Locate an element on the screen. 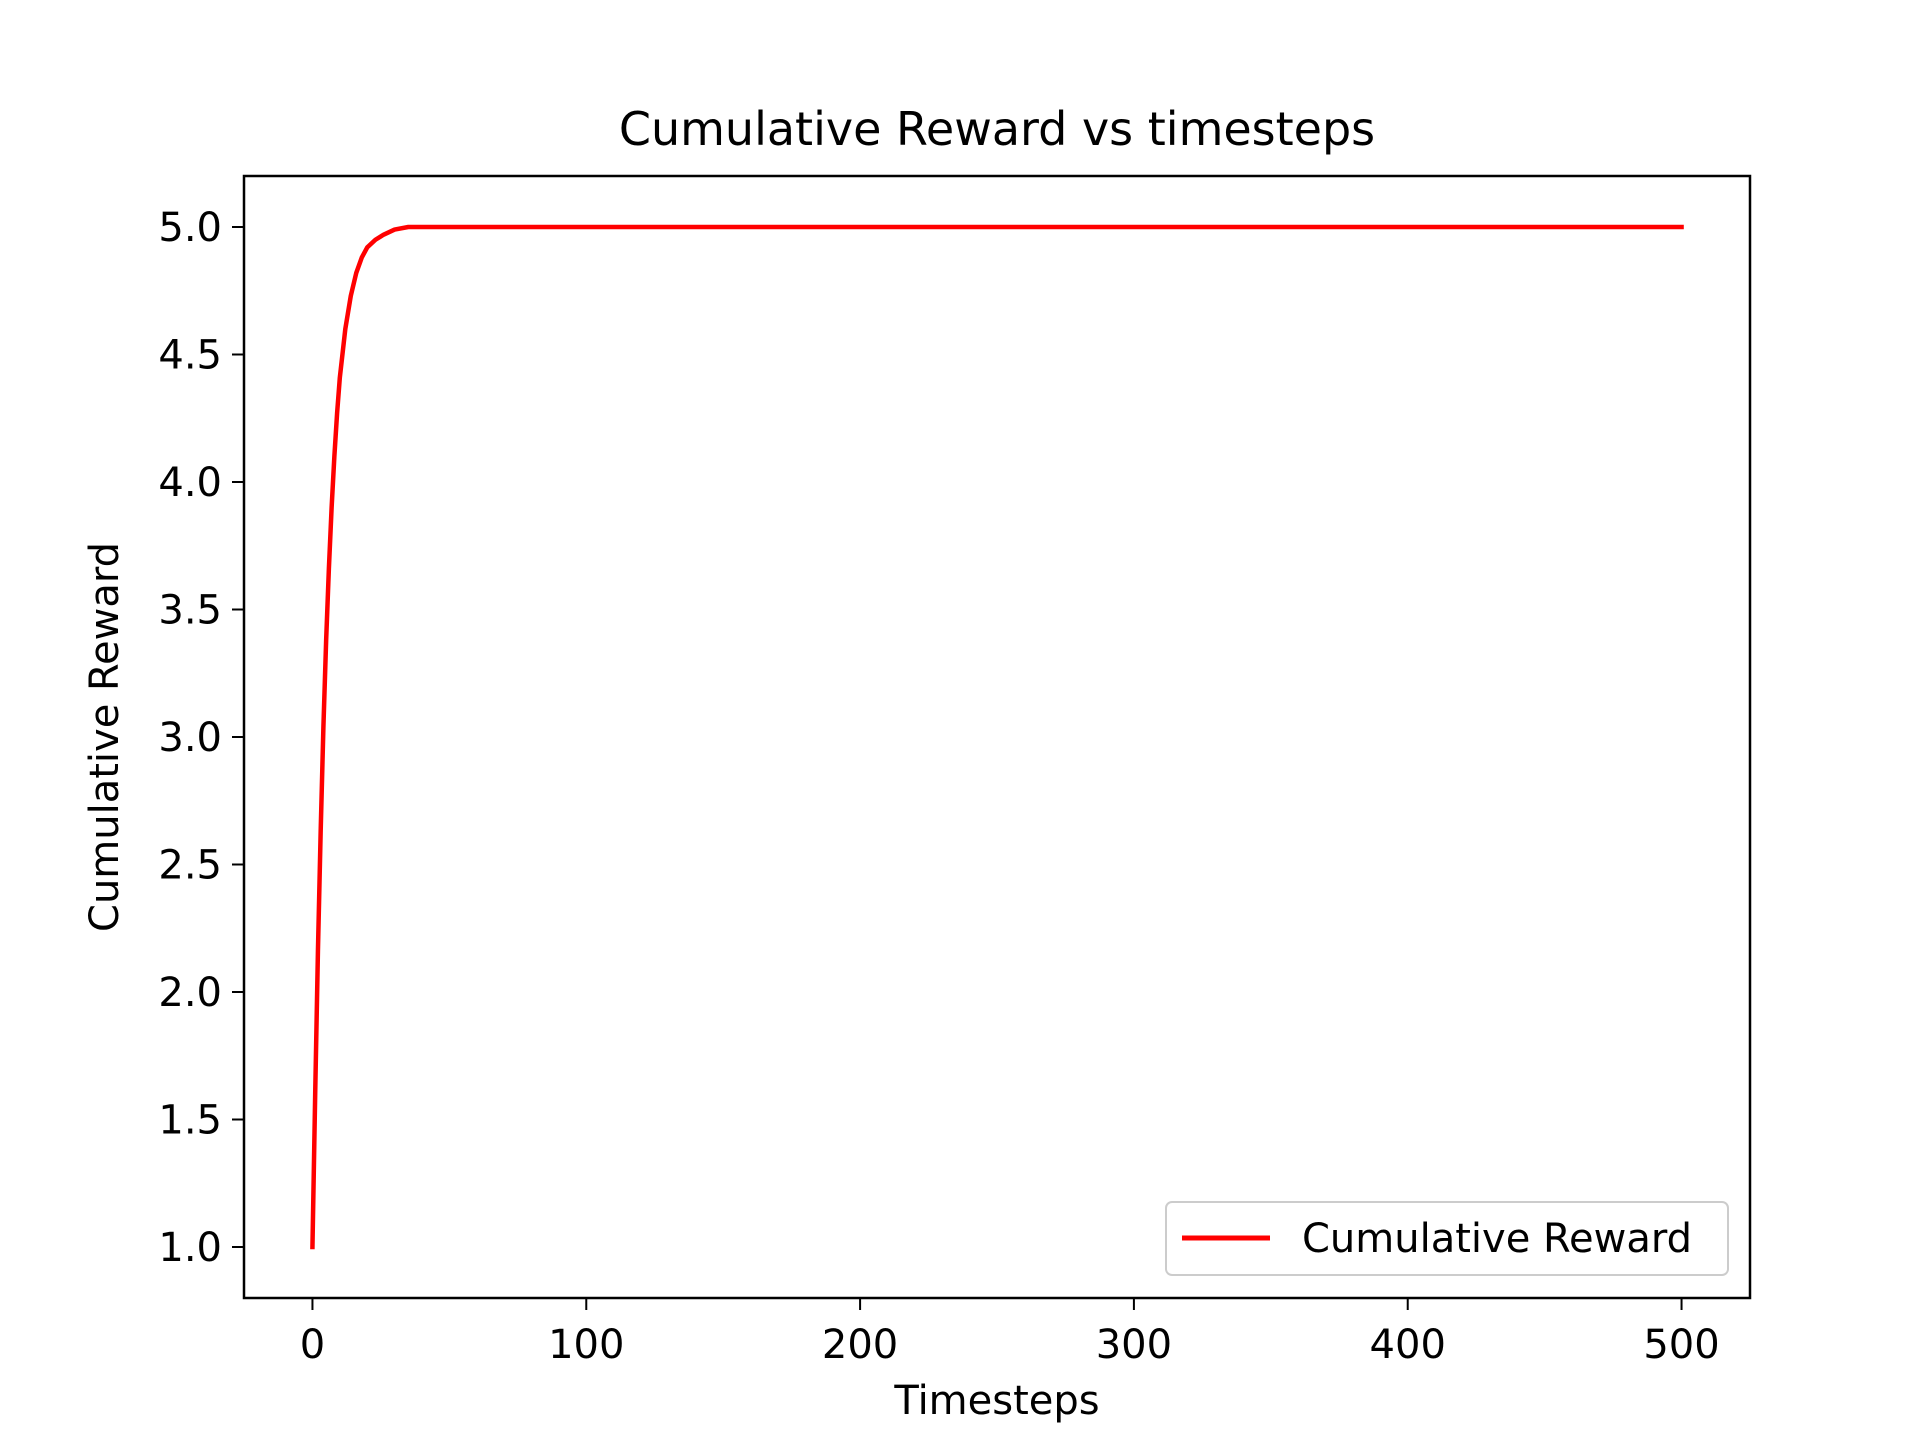 The height and width of the screenshot is (1440, 1920). x-tick-label: 400 is located at coordinates (1408, 1345).